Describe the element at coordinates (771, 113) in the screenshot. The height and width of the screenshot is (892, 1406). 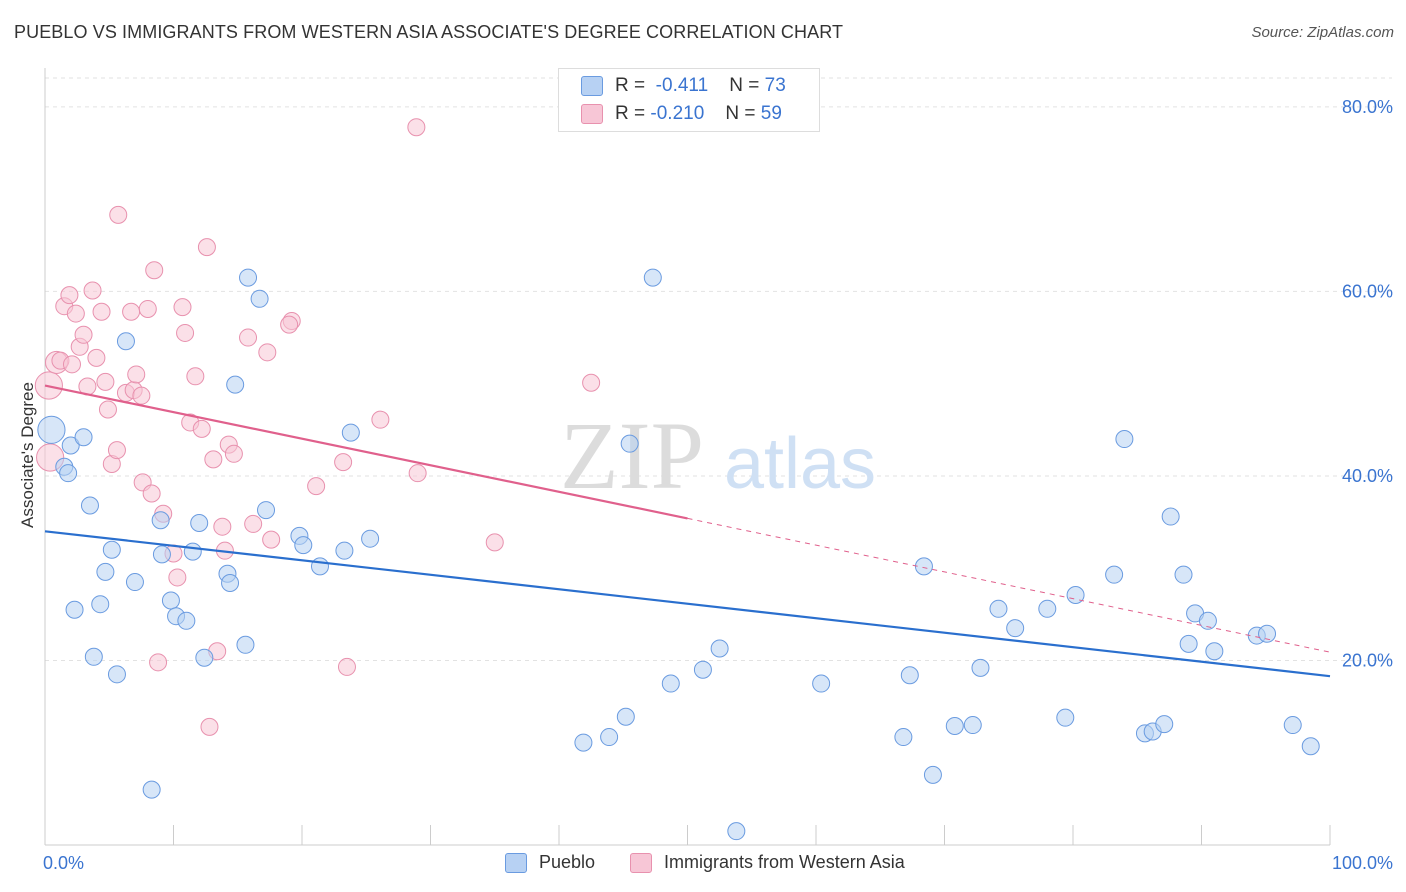
I see `n-value: 59` at that location.